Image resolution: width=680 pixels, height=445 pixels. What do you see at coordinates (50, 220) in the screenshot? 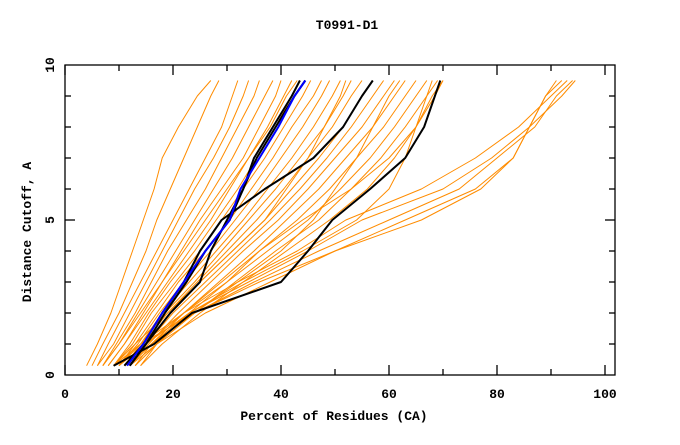
I see `y-tick-label: 5` at bounding box center [50, 220].